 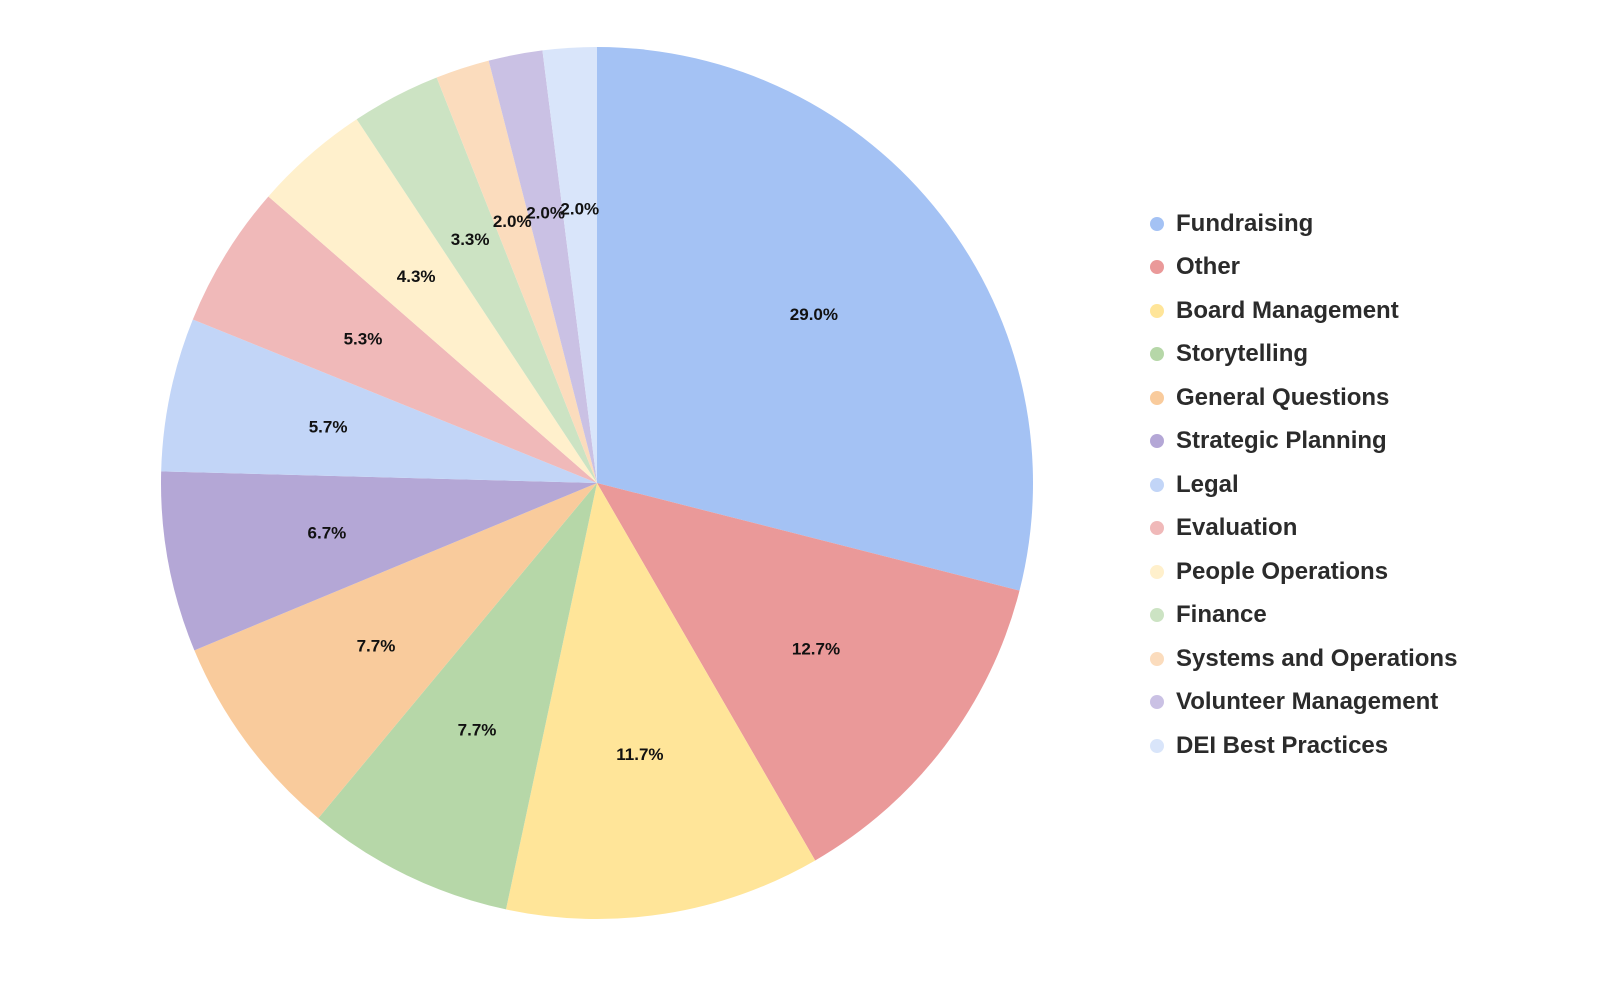 What do you see at coordinates (470, 239) in the screenshot?
I see `slice-label-finance: 3.3%` at bounding box center [470, 239].